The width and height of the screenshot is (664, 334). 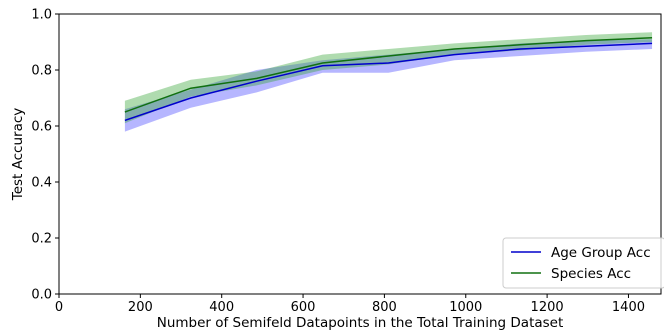 I want to click on y-axis: 0.0 0.2 0.4 0.6 0.8 1.0, so click(x=45, y=155).